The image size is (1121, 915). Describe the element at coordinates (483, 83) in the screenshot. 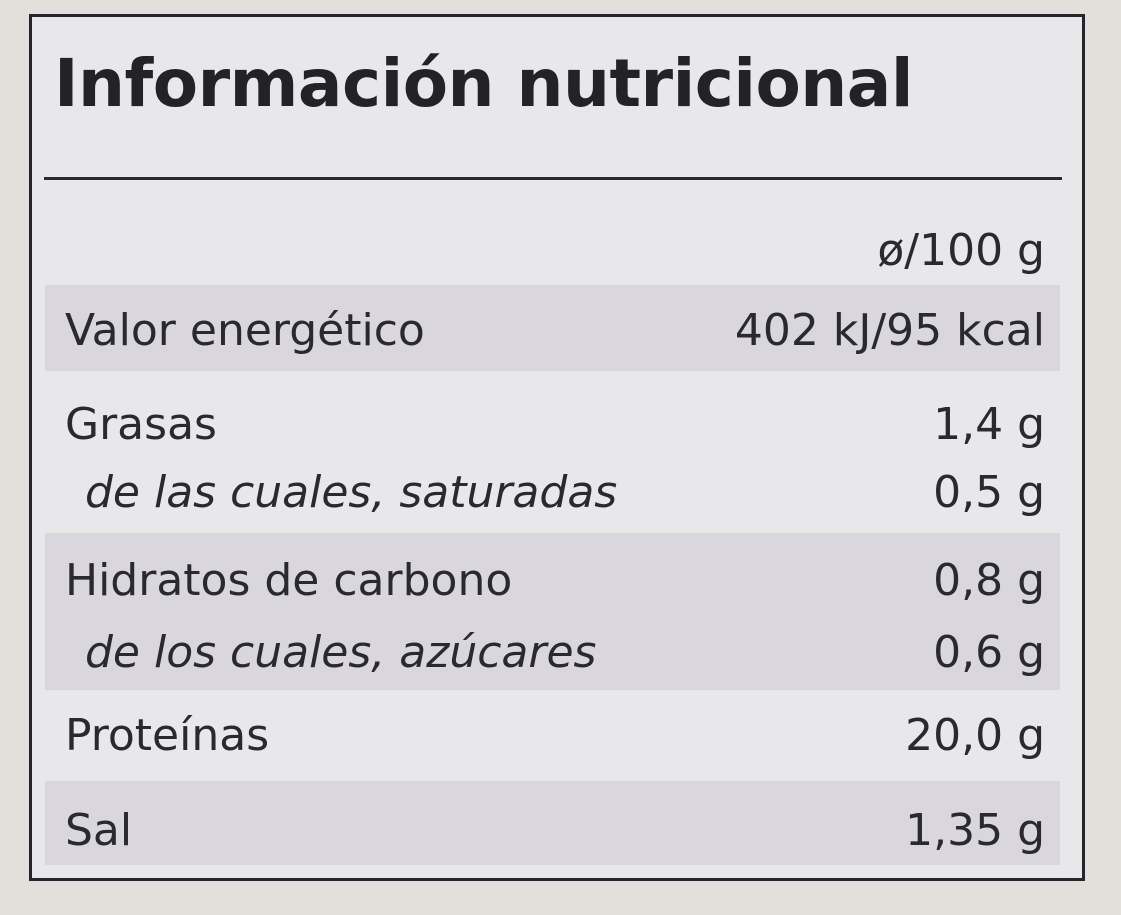

I see `label-title: Información nutricional` at that location.